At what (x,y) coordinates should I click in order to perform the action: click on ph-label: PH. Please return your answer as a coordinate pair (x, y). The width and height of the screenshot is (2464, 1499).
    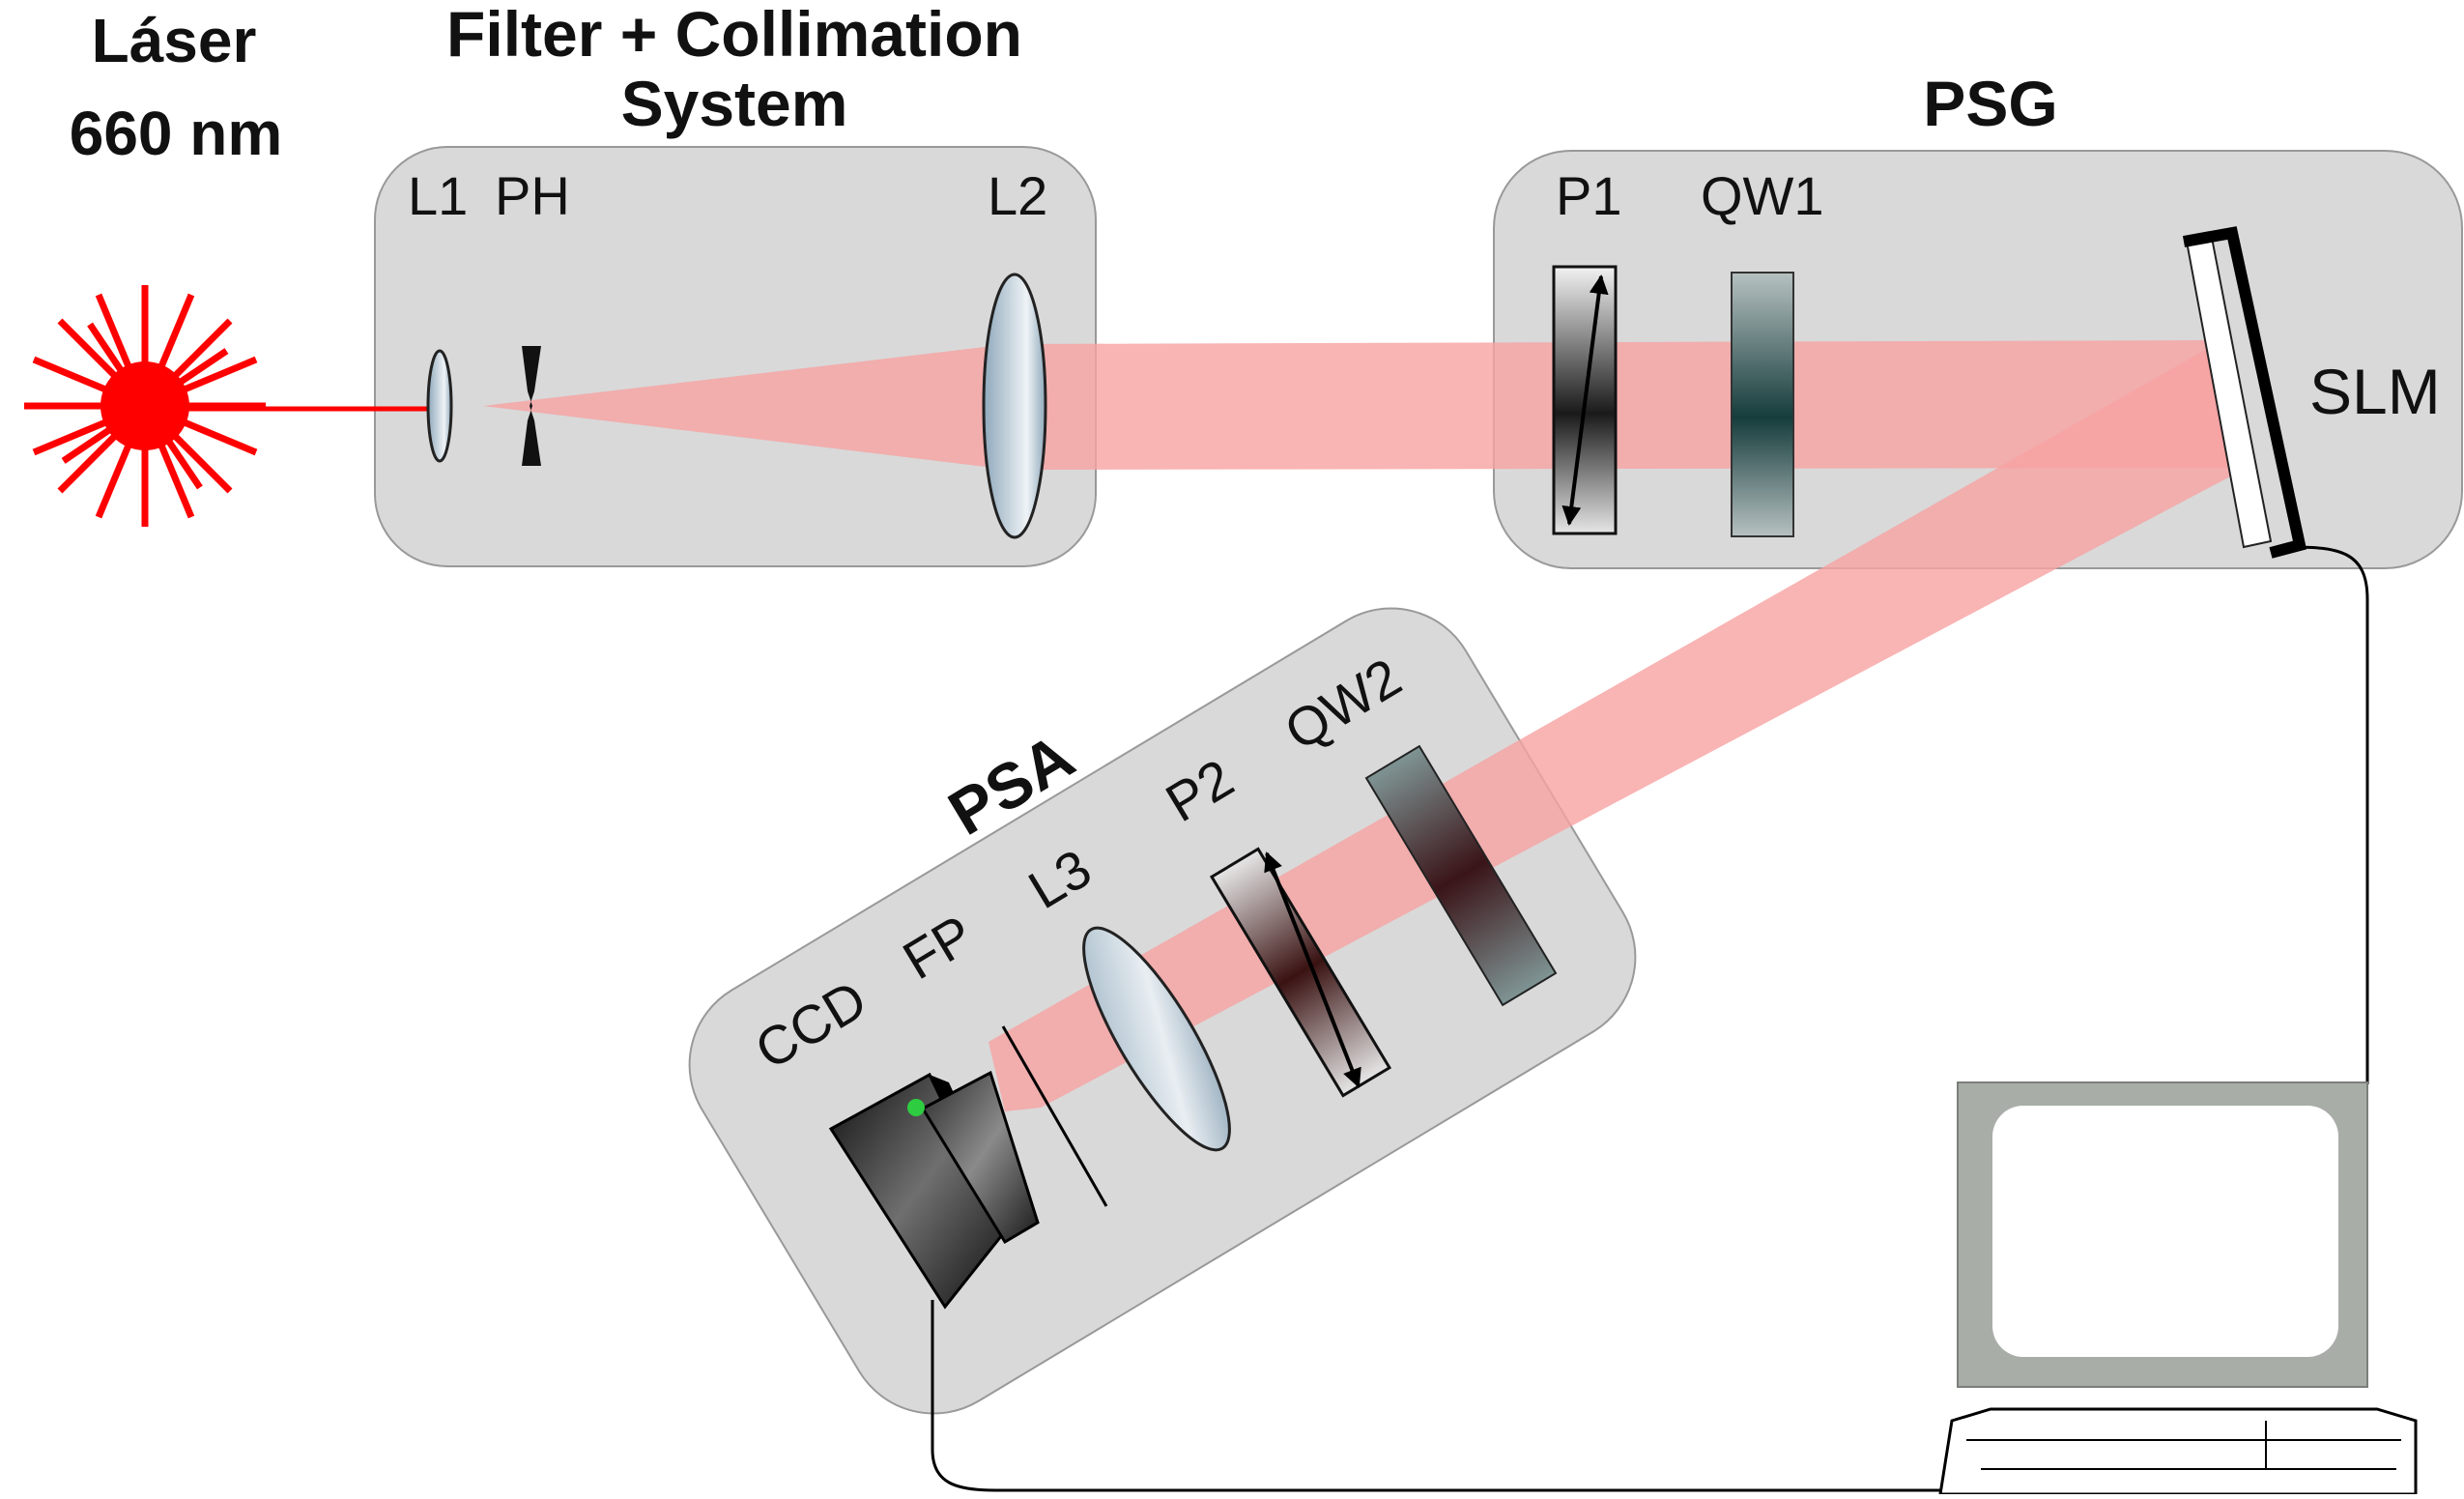
    Looking at the image, I should click on (532, 195).